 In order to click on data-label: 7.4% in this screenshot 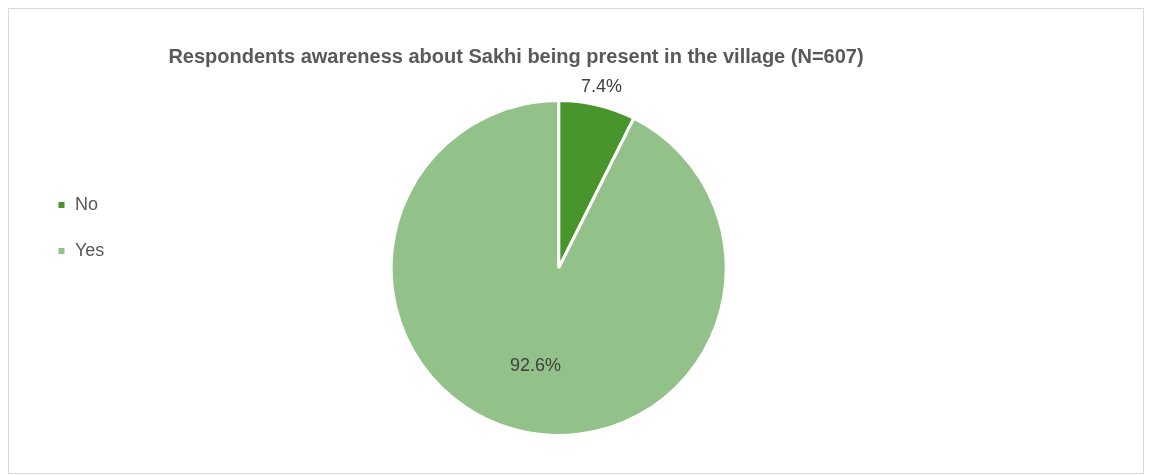, I will do `click(601, 86)`.